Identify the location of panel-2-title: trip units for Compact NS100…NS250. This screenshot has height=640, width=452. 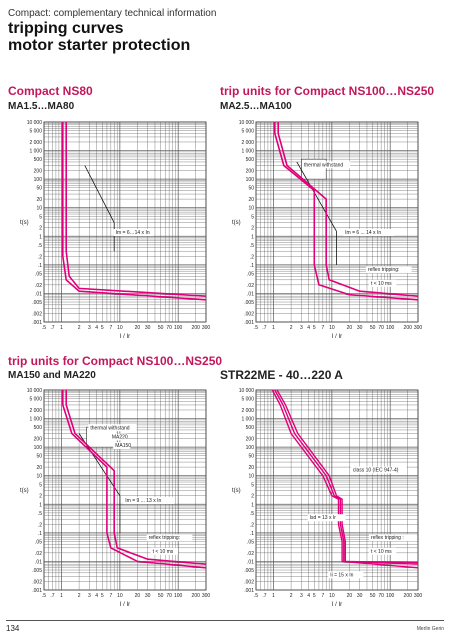
(327, 91).